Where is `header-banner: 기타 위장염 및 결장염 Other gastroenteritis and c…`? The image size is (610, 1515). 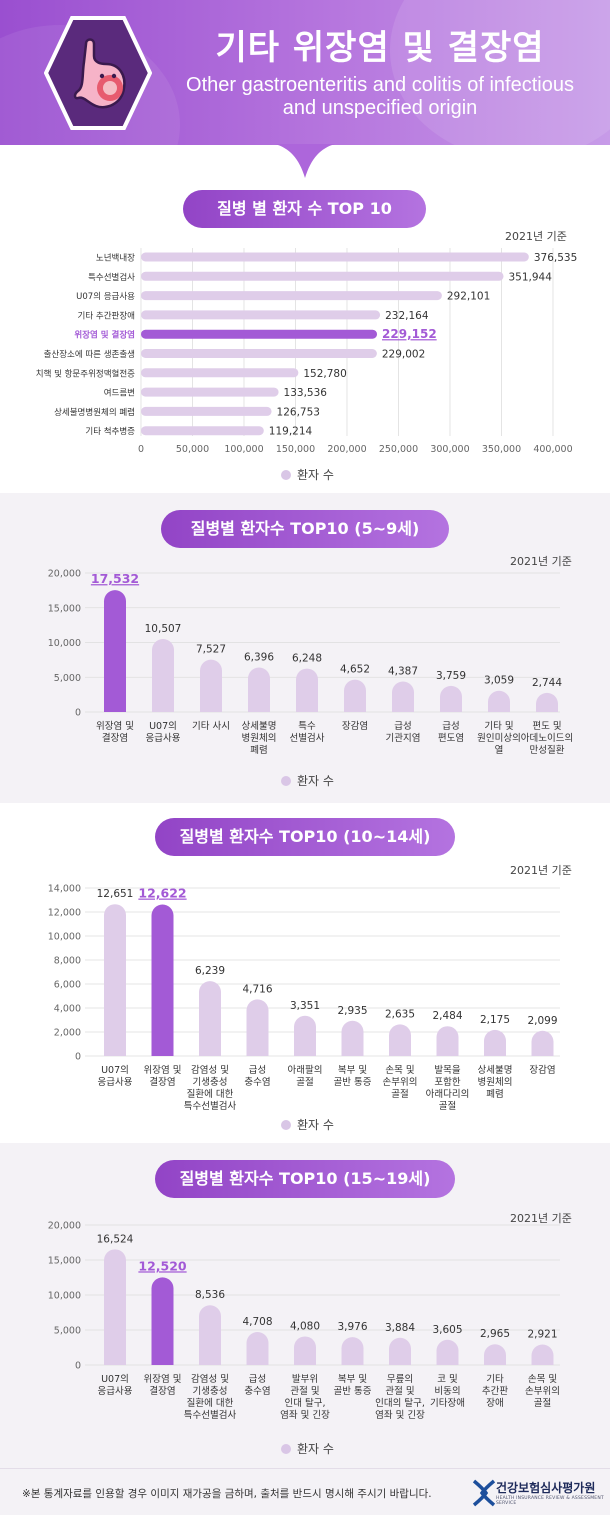 header-banner: 기타 위장염 및 결장염 Other gastroenteritis and c… is located at coordinates (305, 72).